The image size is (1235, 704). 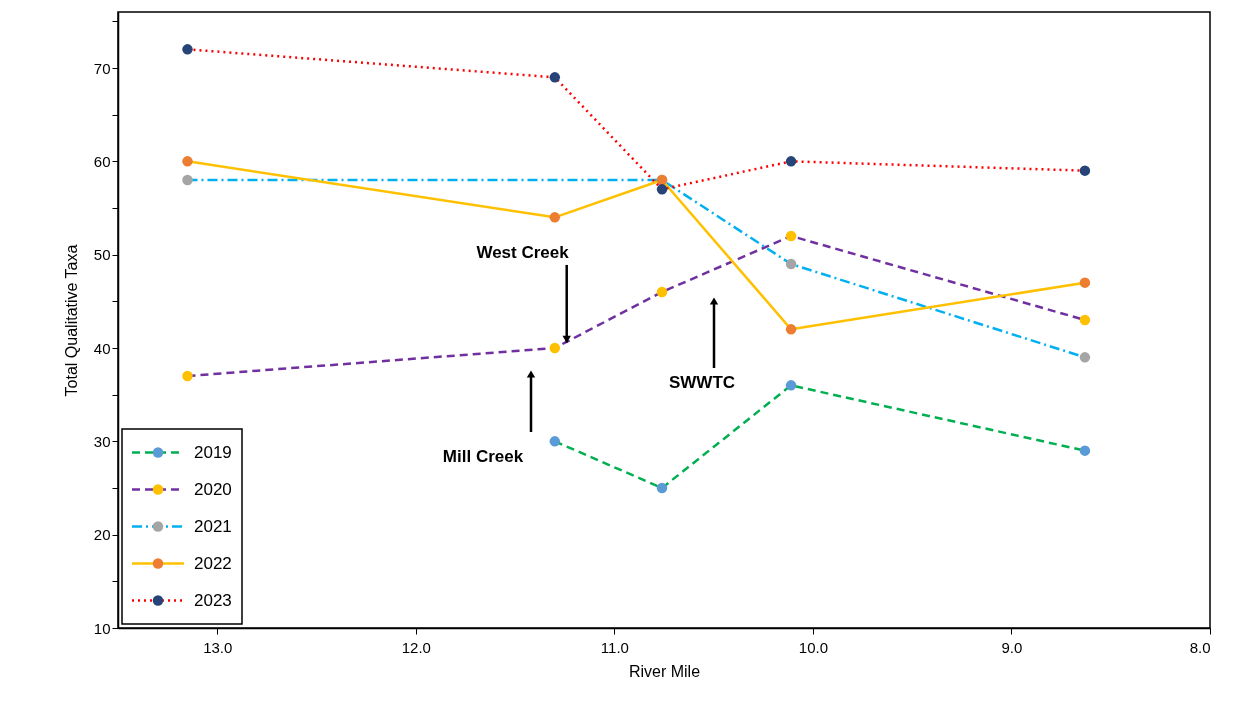 What do you see at coordinates (1200, 647) in the screenshot?
I see `x-tick-label: 8.0` at bounding box center [1200, 647].